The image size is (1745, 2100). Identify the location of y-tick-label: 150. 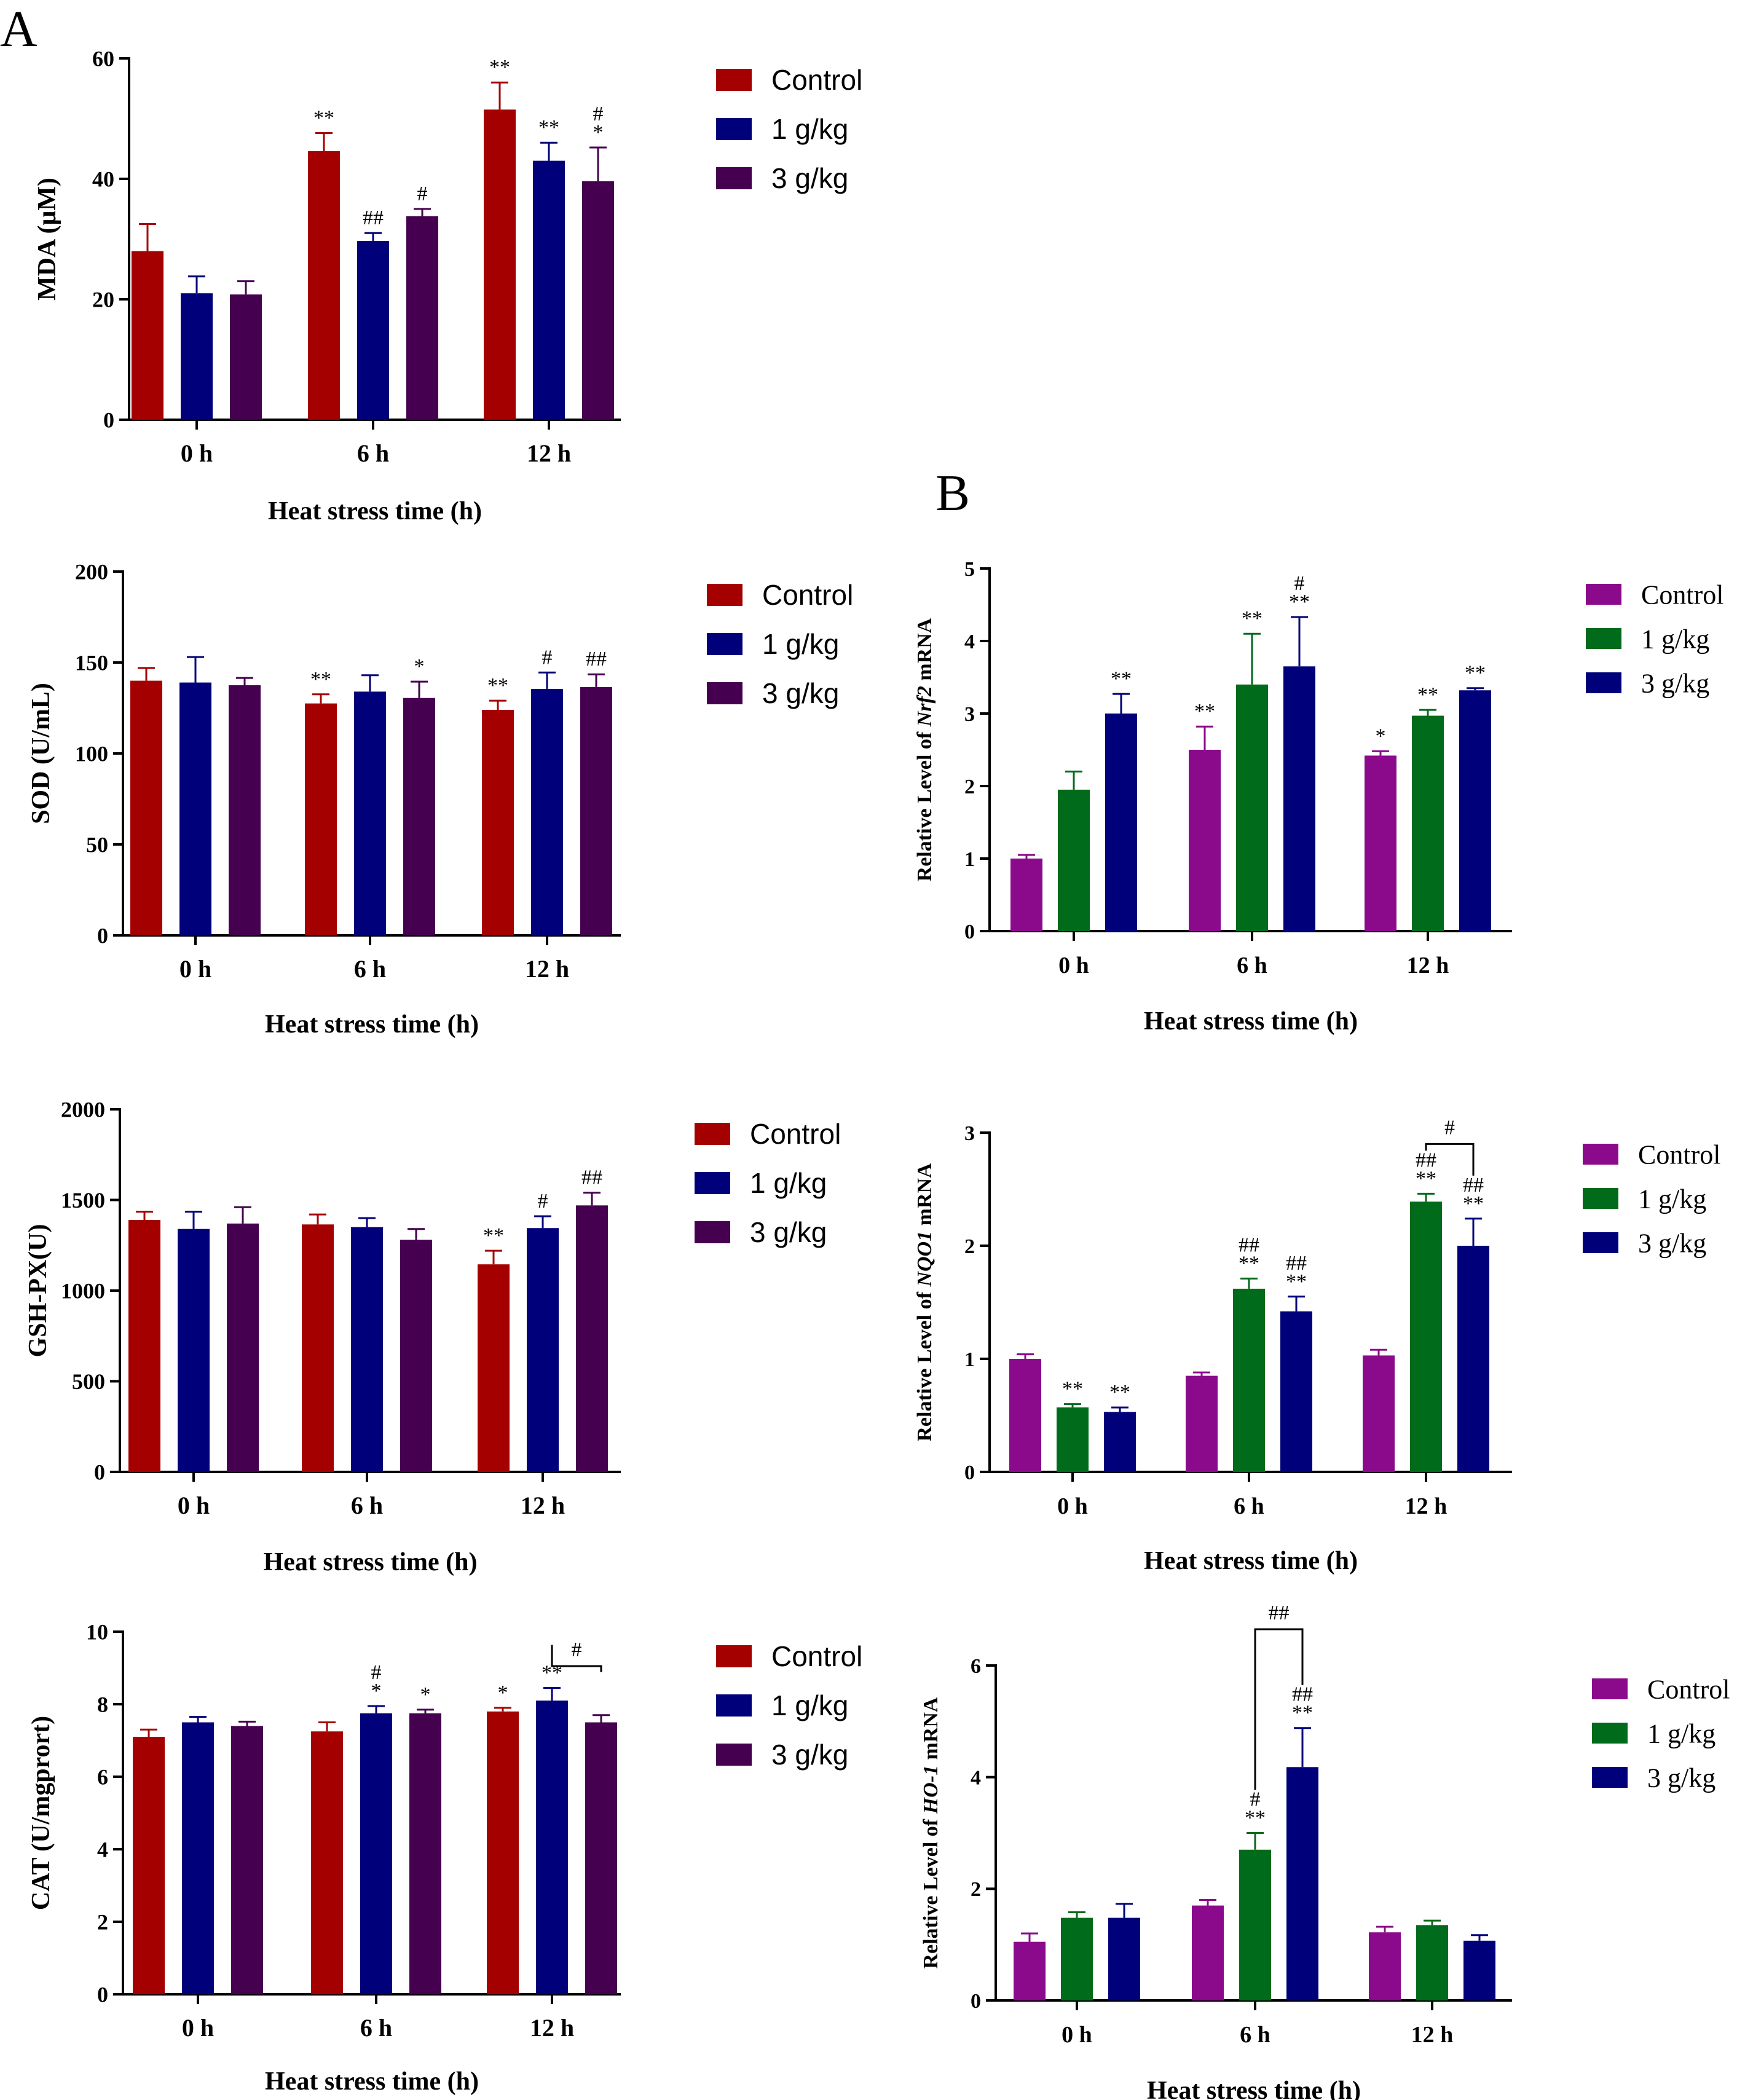
(91, 663).